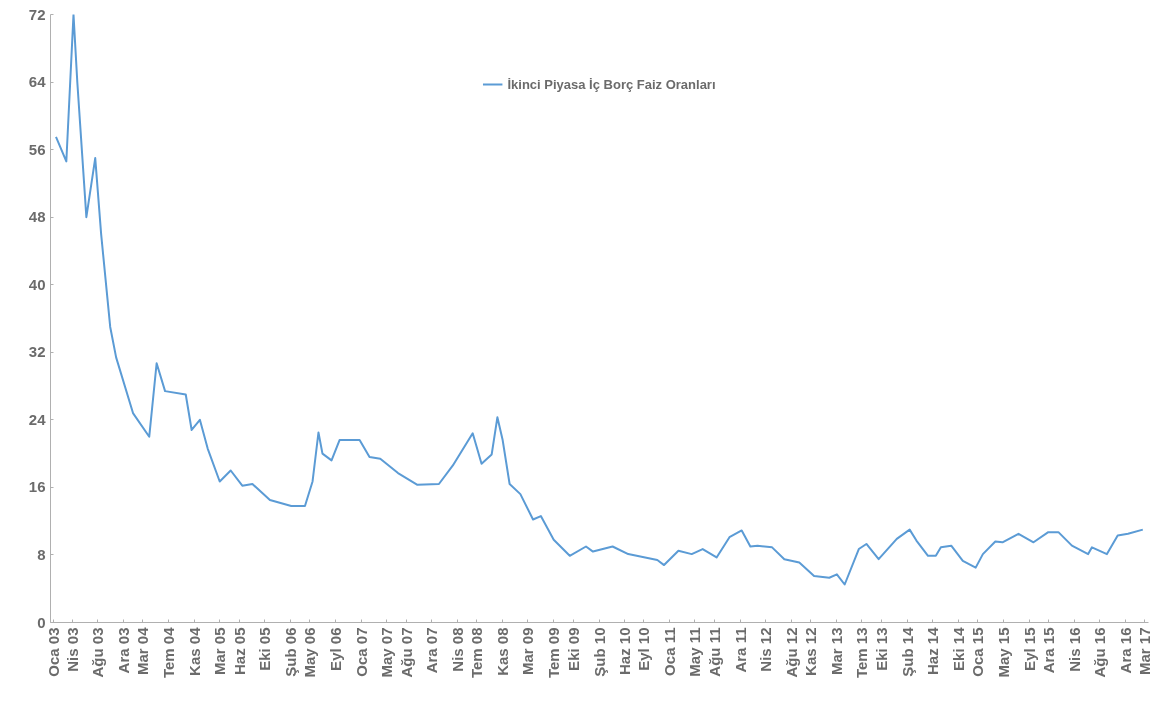 The width and height of the screenshot is (1163, 717). What do you see at coordinates (265, 649) in the screenshot?
I see `x-tick-label: Eki 05` at bounding box center [265, 649].